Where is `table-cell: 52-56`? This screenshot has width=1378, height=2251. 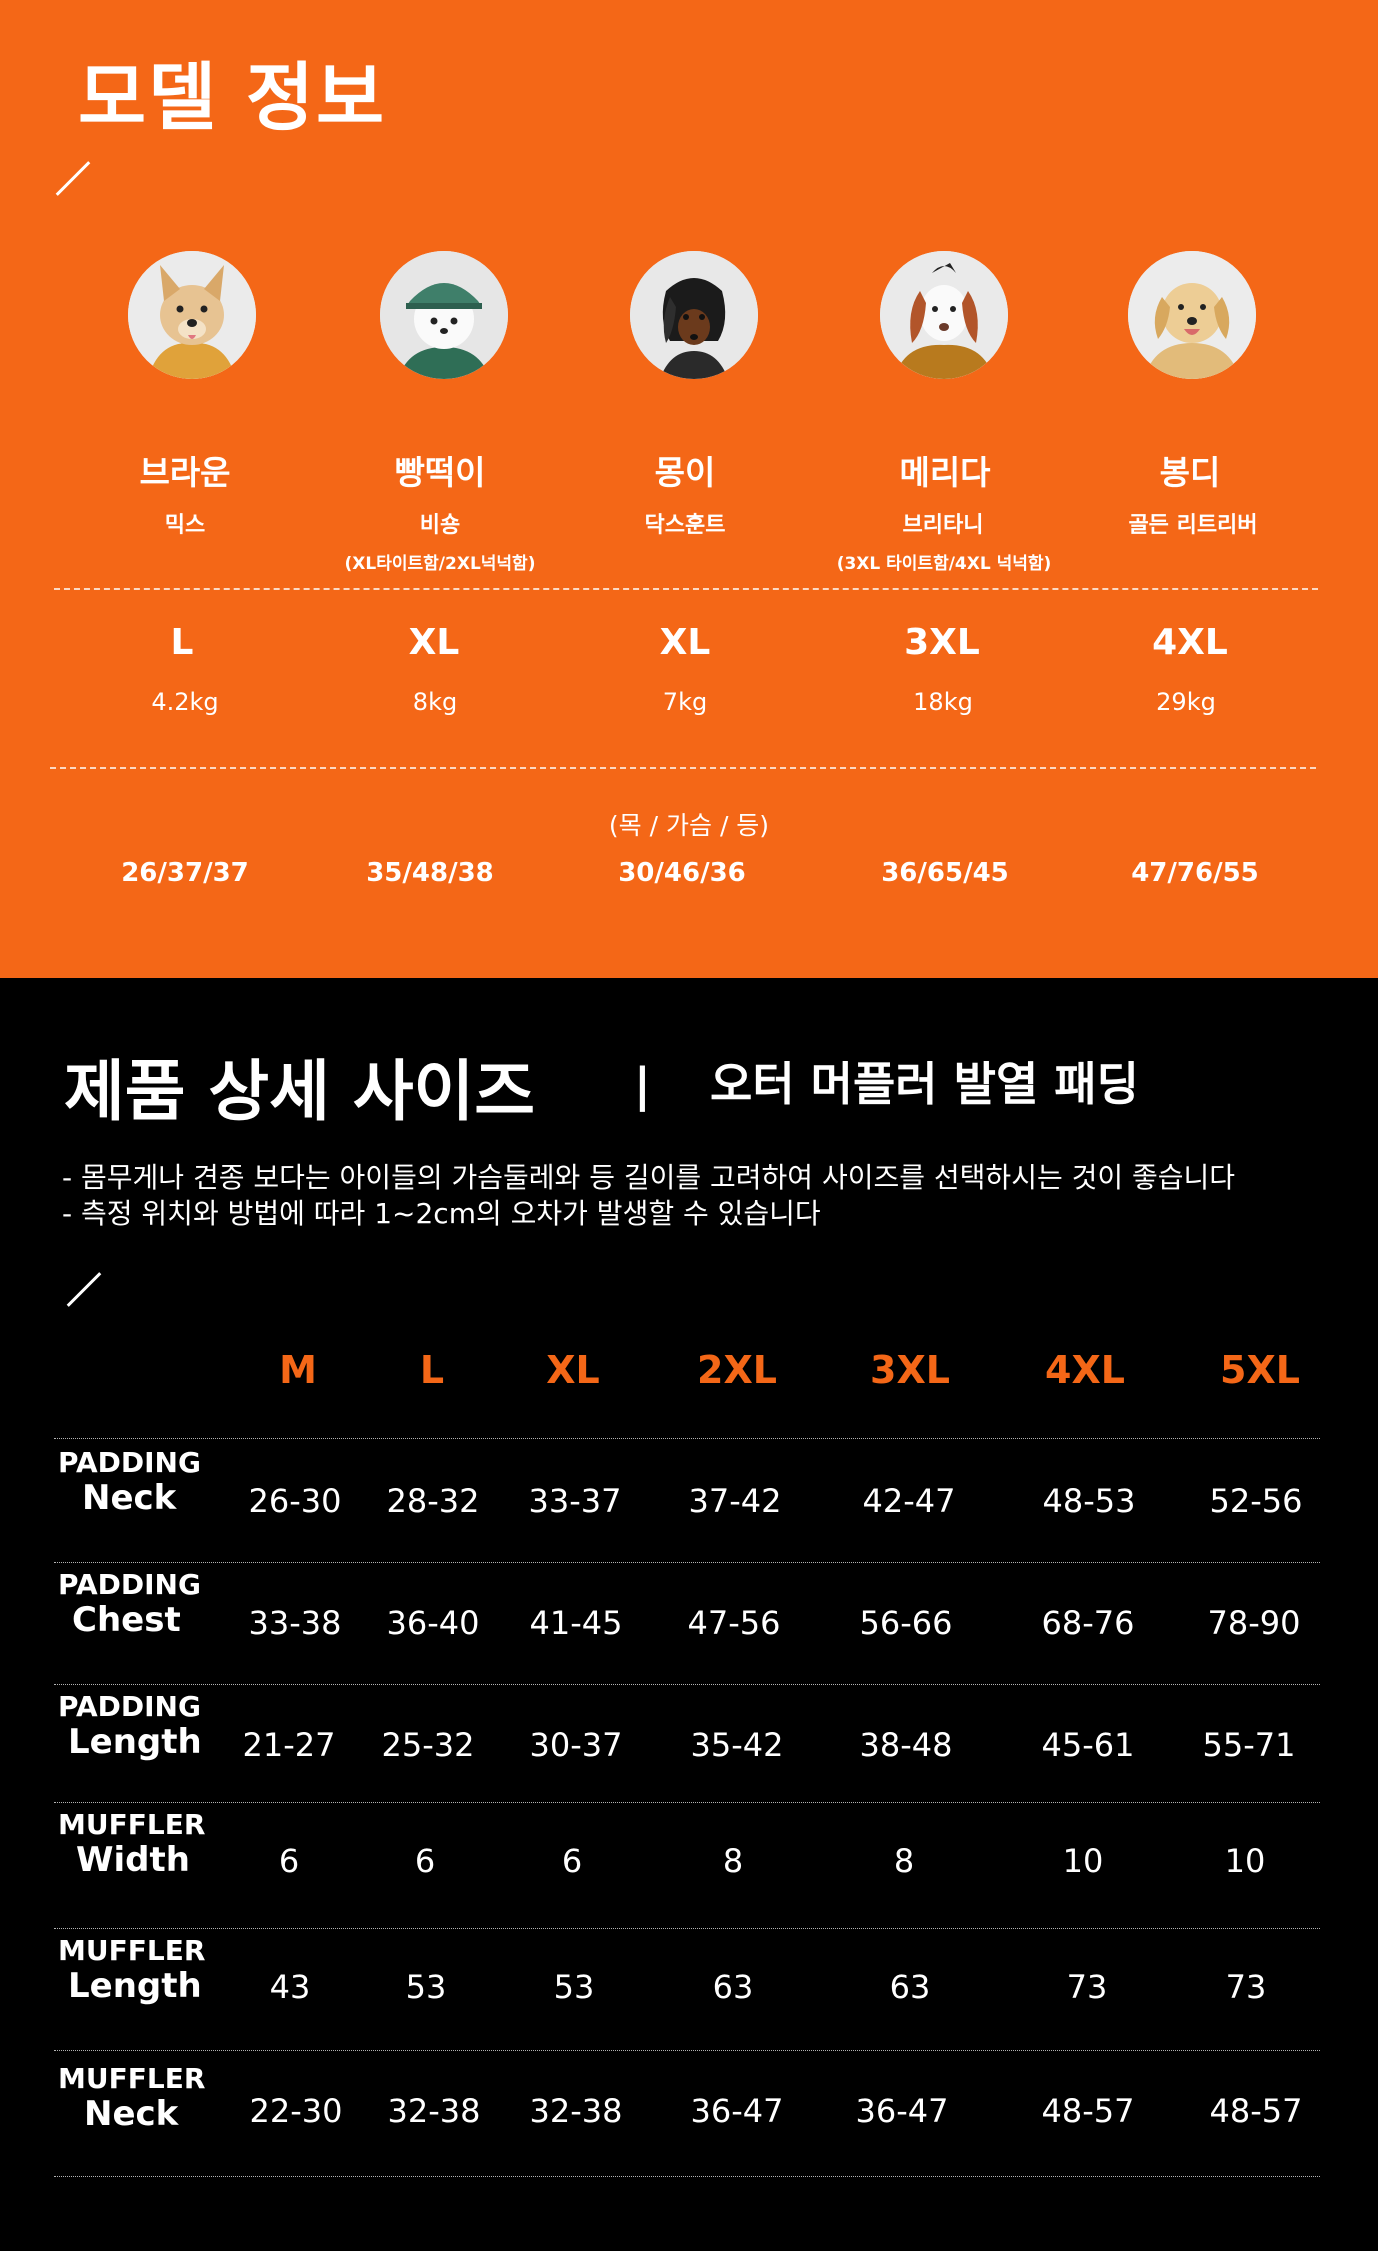 table-cell: 52-56 is located at coordinates (1256, 1501).